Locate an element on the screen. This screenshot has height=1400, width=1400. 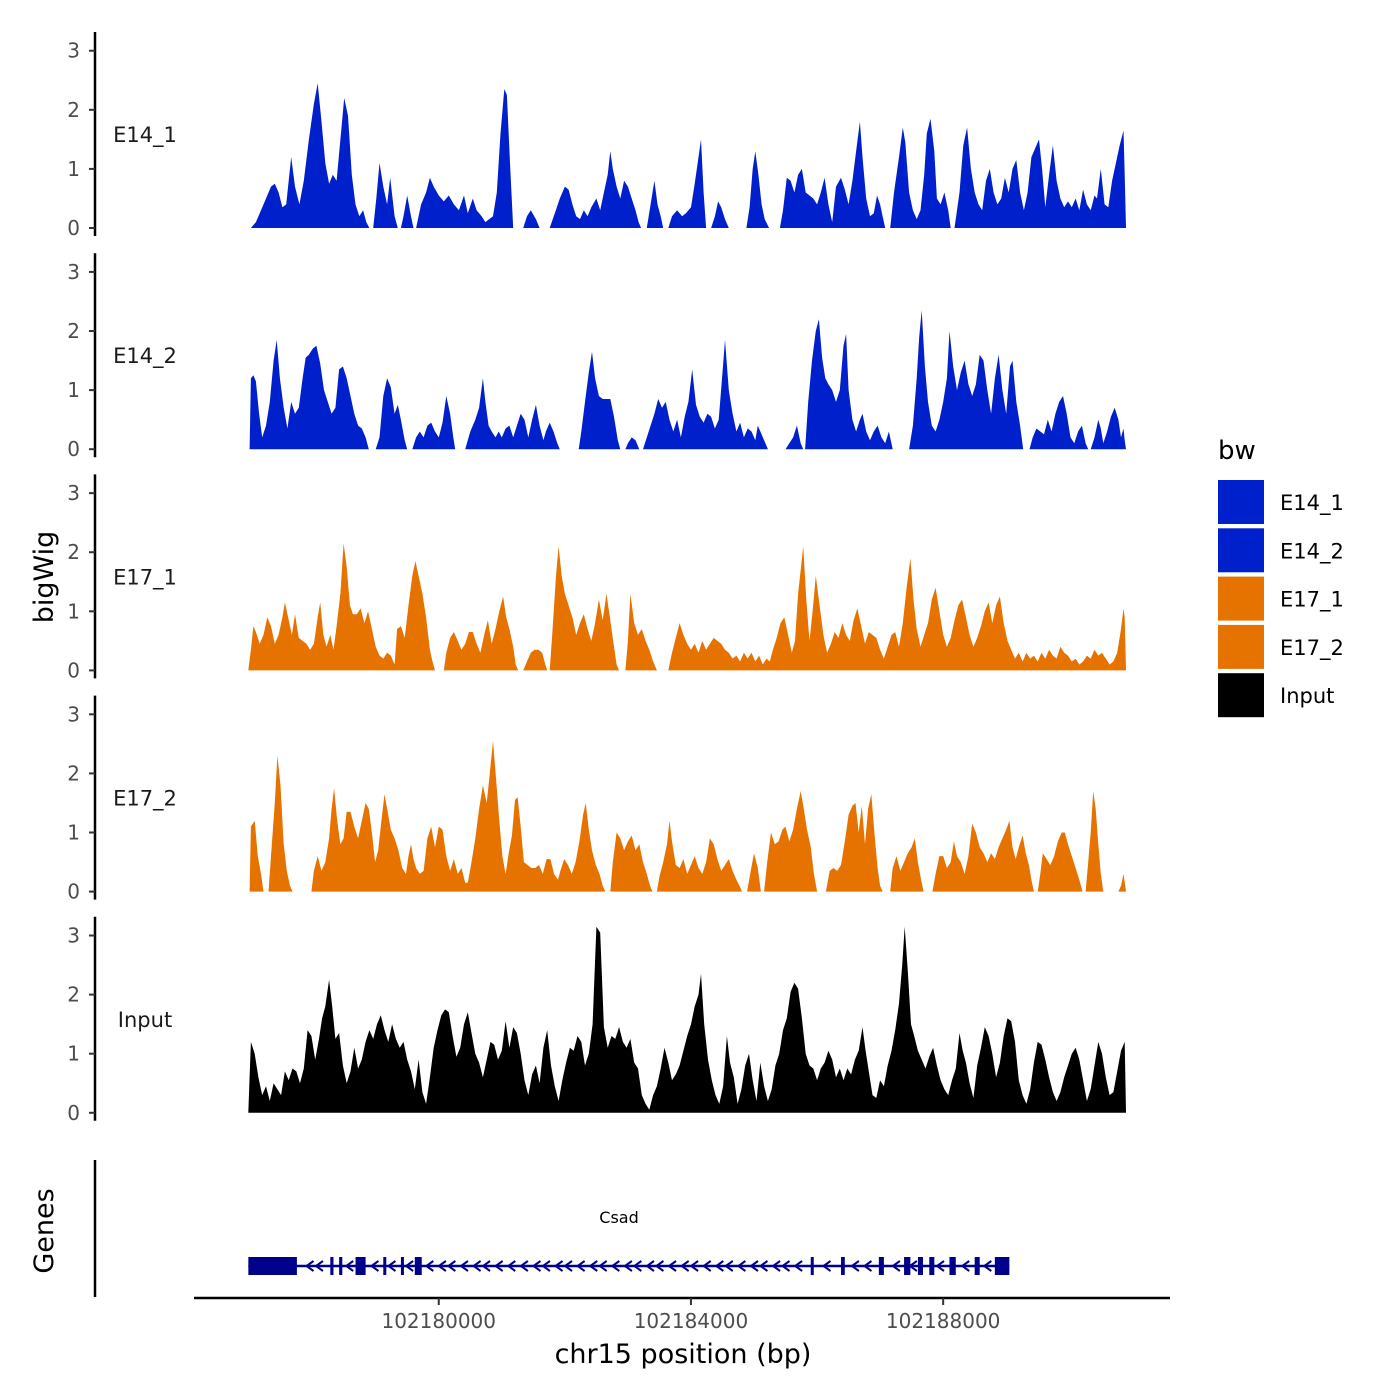
legend-label: E14_2 is located at coordinates (1312, 551).